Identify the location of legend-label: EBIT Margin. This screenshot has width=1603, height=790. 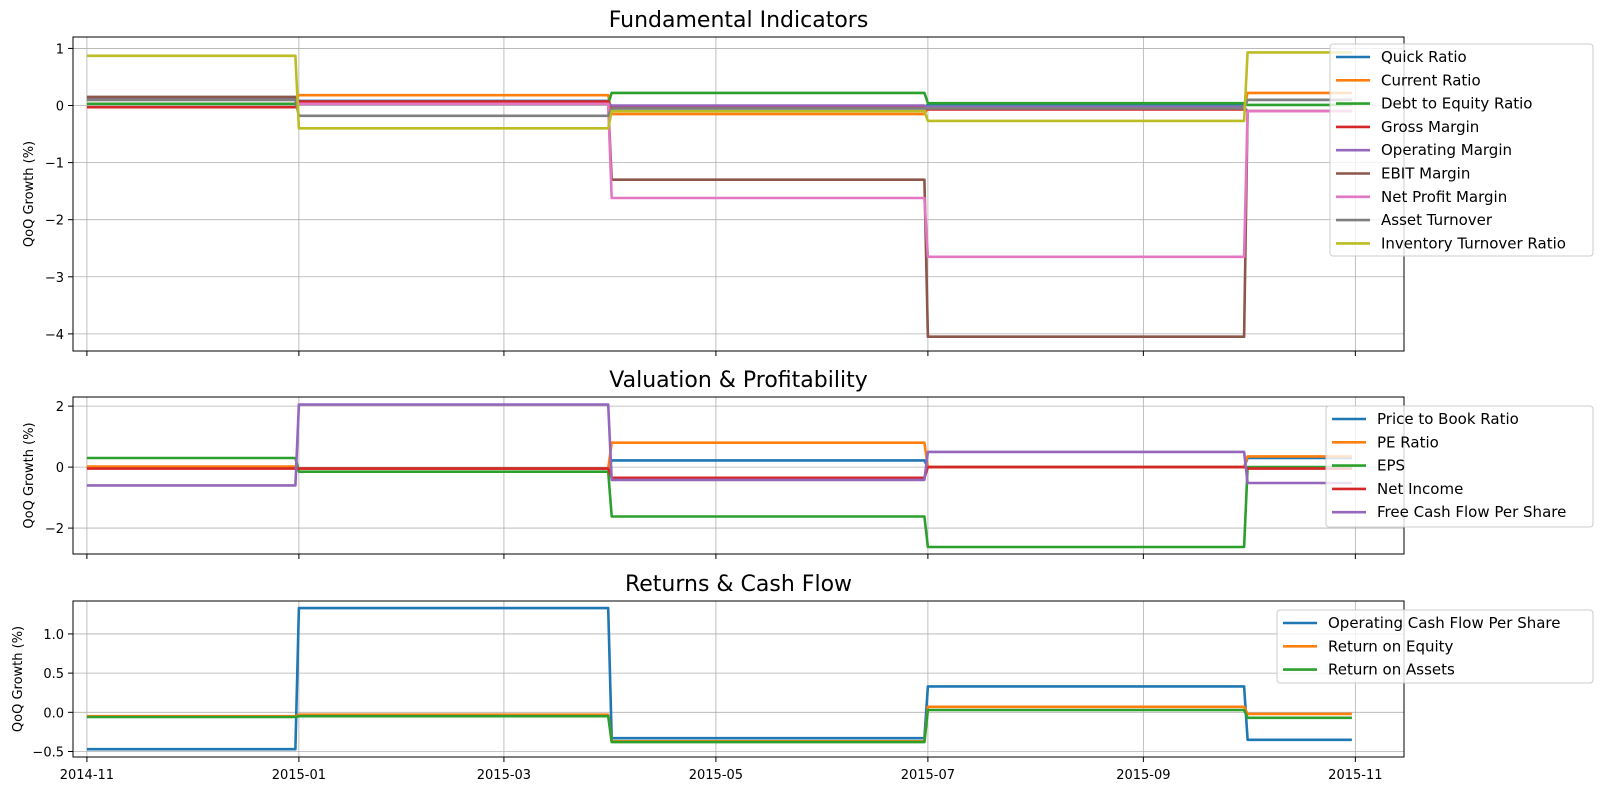
(1425, 174).